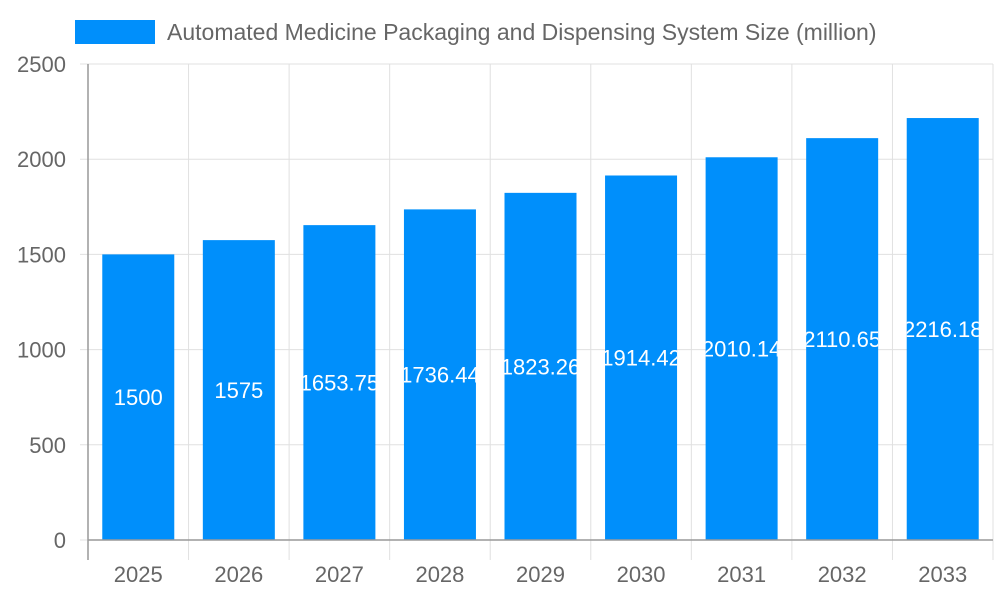 Image resolution: width=1000 pixels, height=600 pixels. I want to click on data-label: 1500, so click(138, 397).